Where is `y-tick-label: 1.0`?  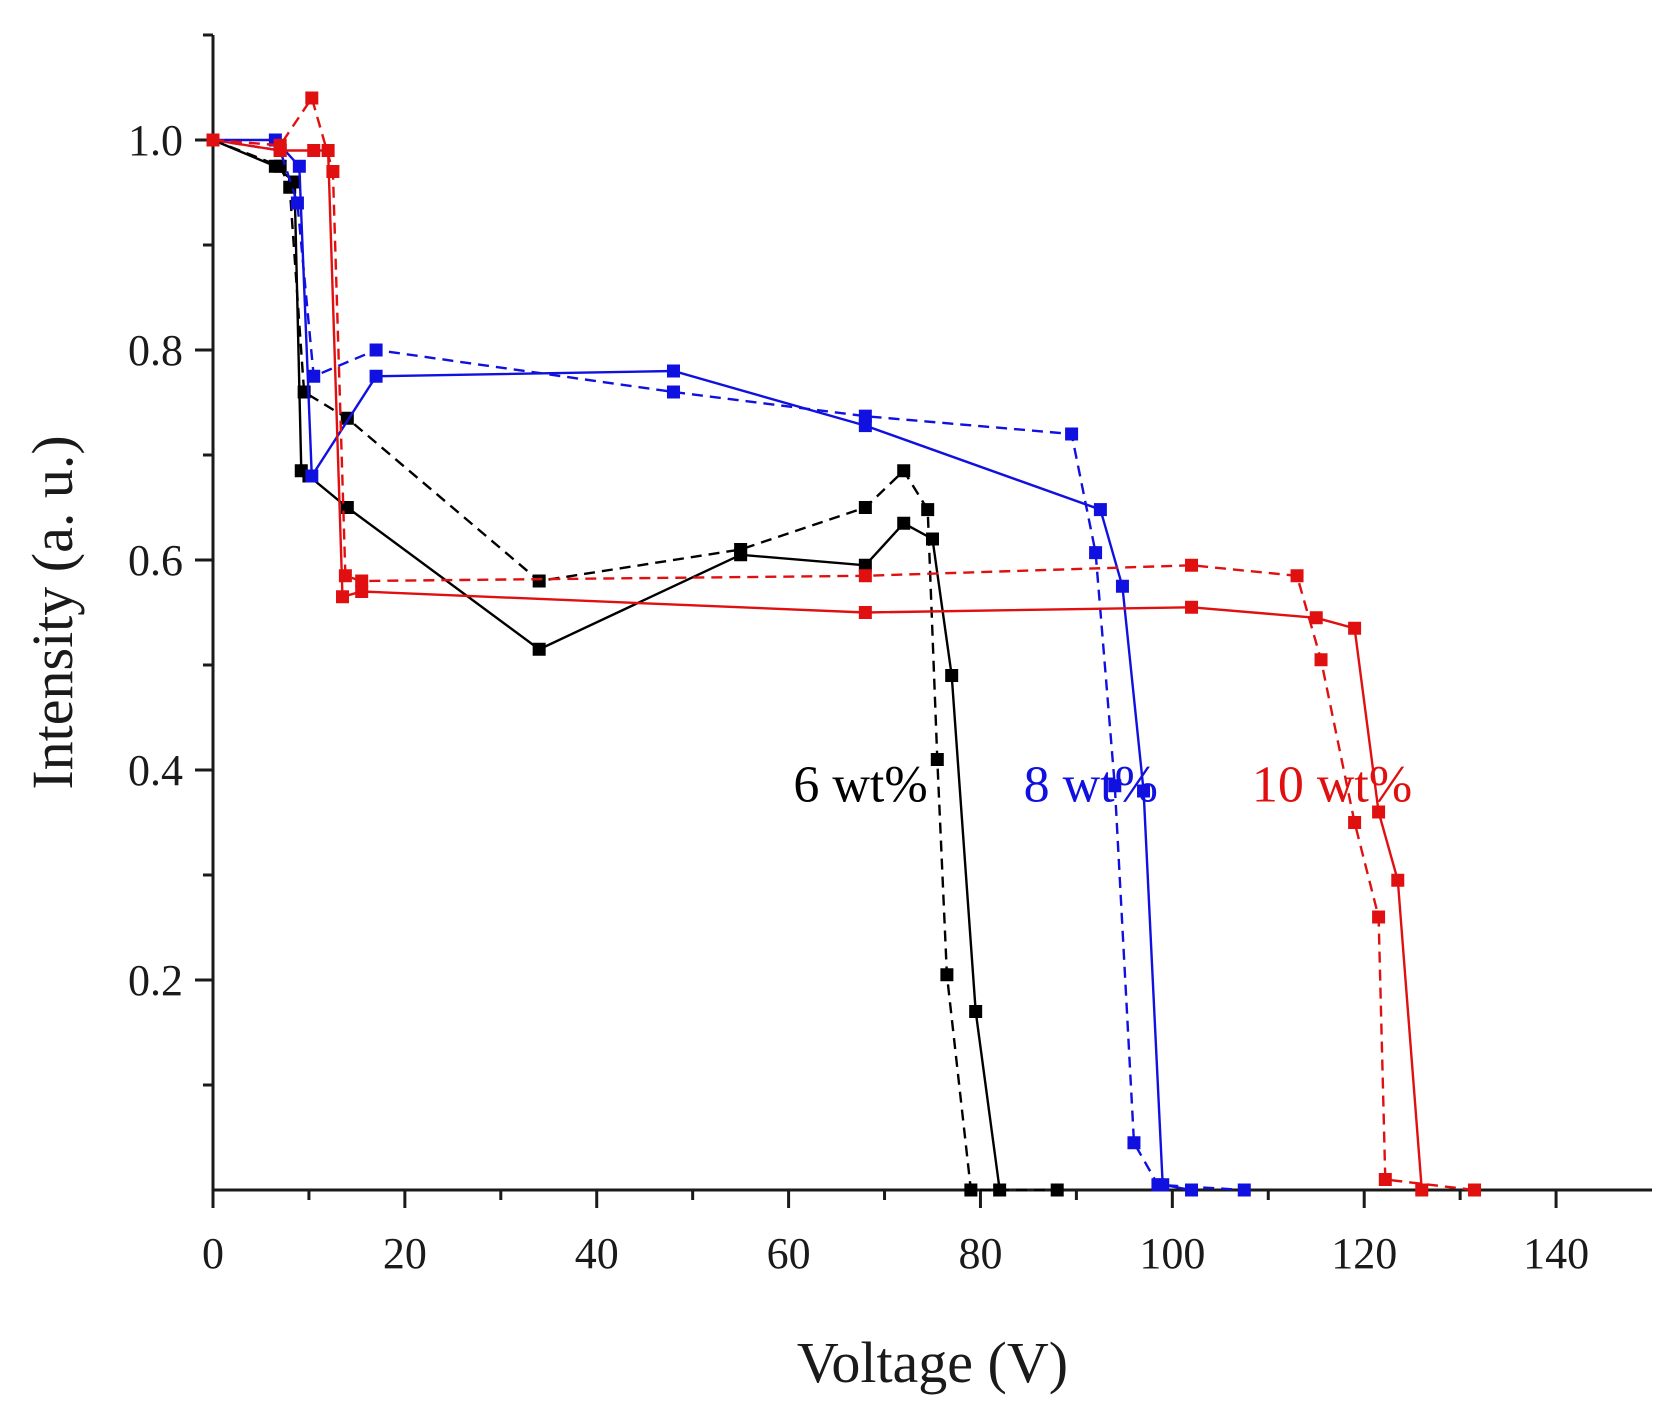
y-tick-label: 1.0 is located at coordinates (155, 140).